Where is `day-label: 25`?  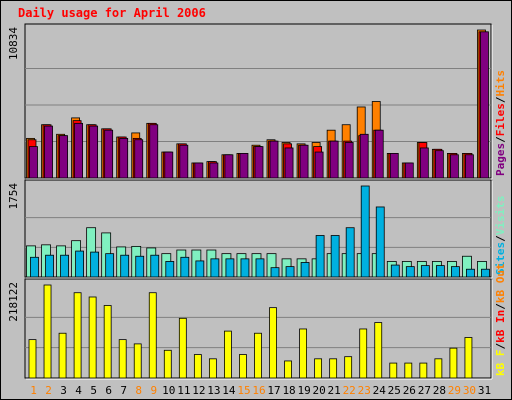 day-label: 25 is located at coordinates (394, 390).